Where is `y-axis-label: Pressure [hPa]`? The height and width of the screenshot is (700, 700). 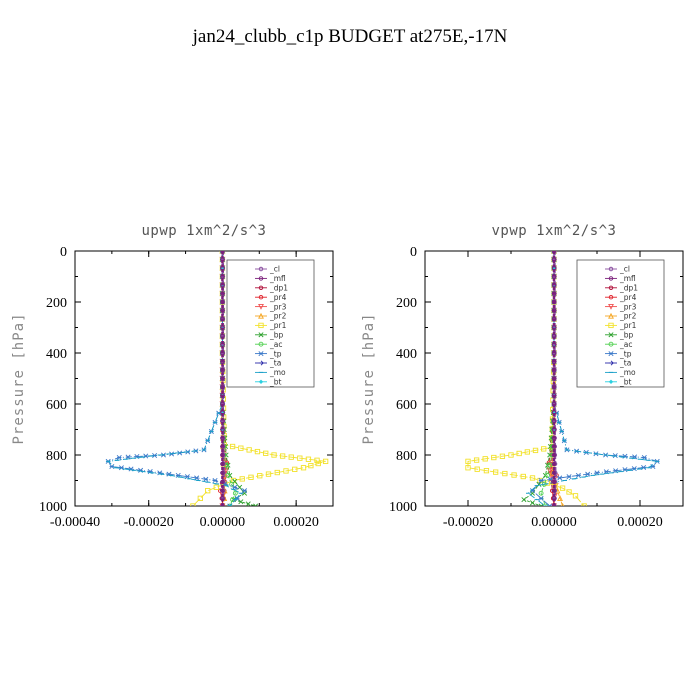
y-axis-label: Pressure [hPa] is located at coordinates (369, 378).